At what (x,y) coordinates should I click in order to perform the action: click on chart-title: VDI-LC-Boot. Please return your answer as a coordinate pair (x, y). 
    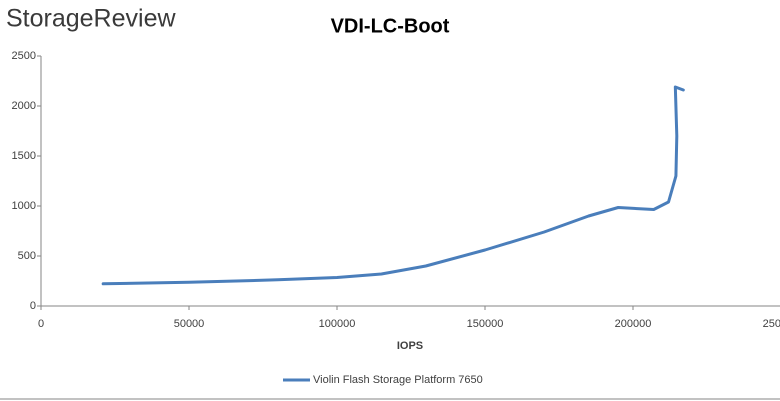
    Looking at the image, I should click on (390, 26).